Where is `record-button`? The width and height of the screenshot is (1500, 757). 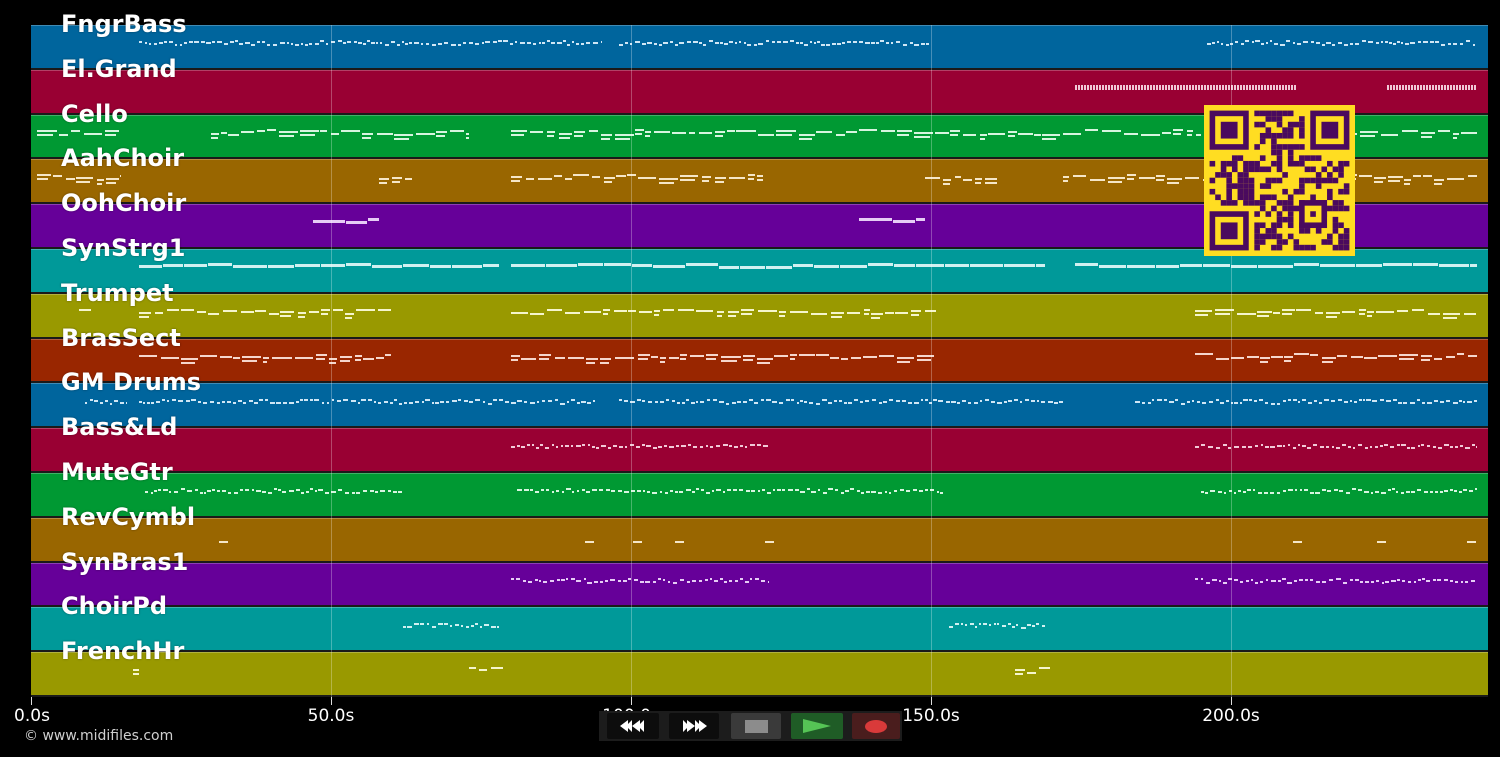 record-button is located at coordinates (876, 726).